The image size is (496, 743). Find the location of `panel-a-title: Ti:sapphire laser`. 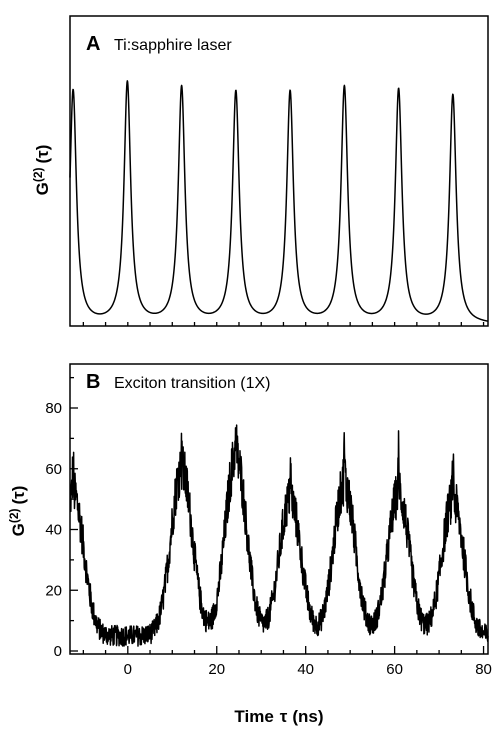

panel-a-title: Ti:sapphire laser is located at coordinates (173, 45).